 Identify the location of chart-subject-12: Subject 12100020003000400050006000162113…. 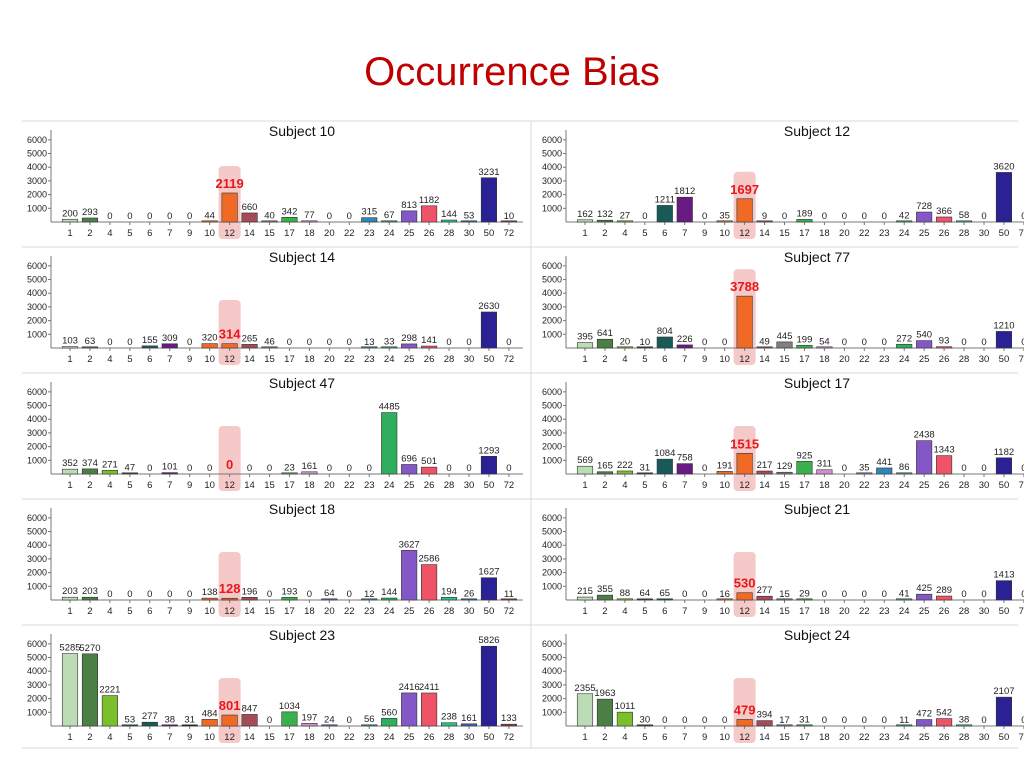
(783, 181).